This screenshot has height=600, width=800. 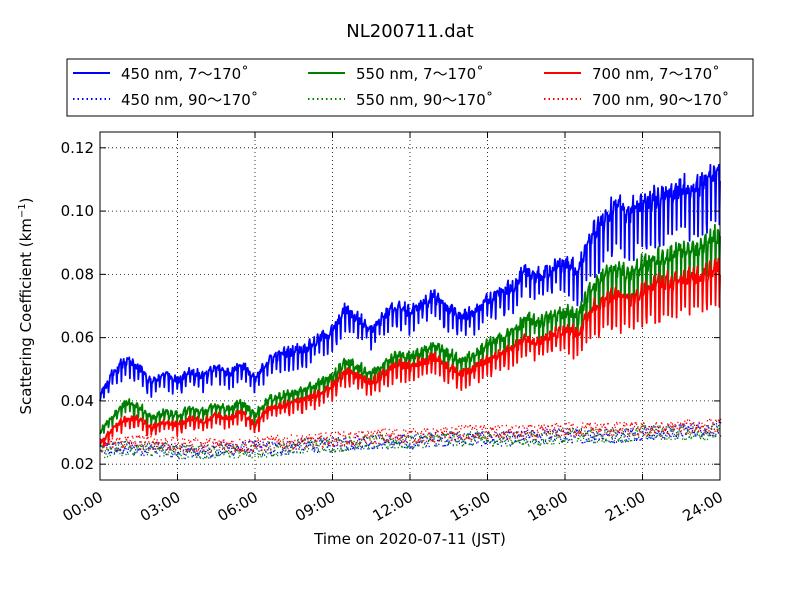 What do you see at coordinates (77, 274) in the screenshot?
I see `y-tick-label: 0.08` at bounding box center [77, 274].